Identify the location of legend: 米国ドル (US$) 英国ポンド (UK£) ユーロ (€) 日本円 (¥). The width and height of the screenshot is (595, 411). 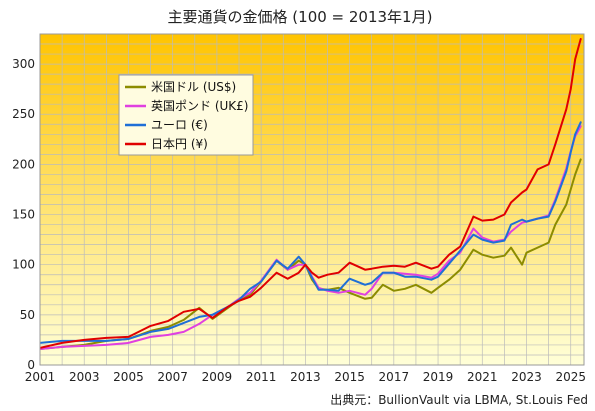
(186, 115).